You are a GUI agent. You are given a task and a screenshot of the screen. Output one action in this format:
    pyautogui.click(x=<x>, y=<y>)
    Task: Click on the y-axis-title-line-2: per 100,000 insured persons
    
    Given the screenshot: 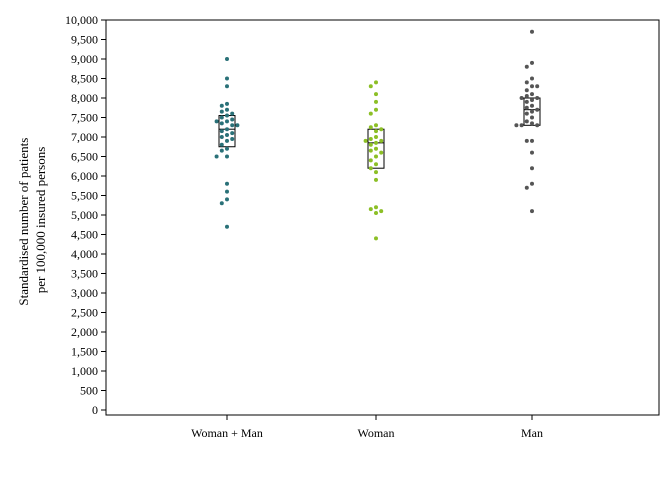 What is the action you would take?
    pyautogui.click(x=40, y=220)
    